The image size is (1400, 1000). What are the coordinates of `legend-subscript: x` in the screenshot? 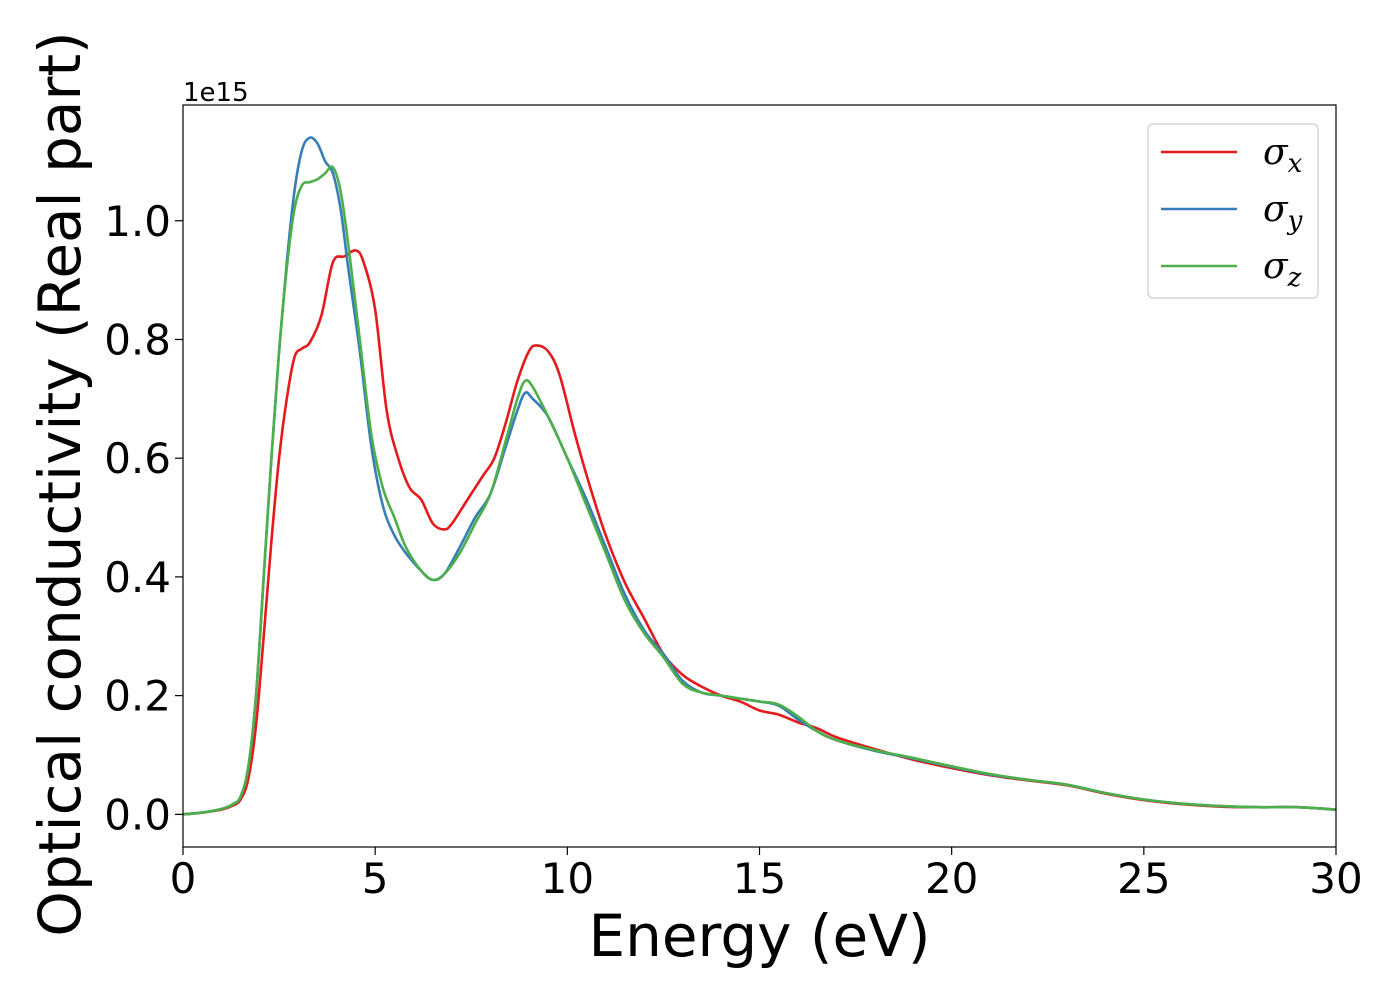 It's located at (1295, 164).